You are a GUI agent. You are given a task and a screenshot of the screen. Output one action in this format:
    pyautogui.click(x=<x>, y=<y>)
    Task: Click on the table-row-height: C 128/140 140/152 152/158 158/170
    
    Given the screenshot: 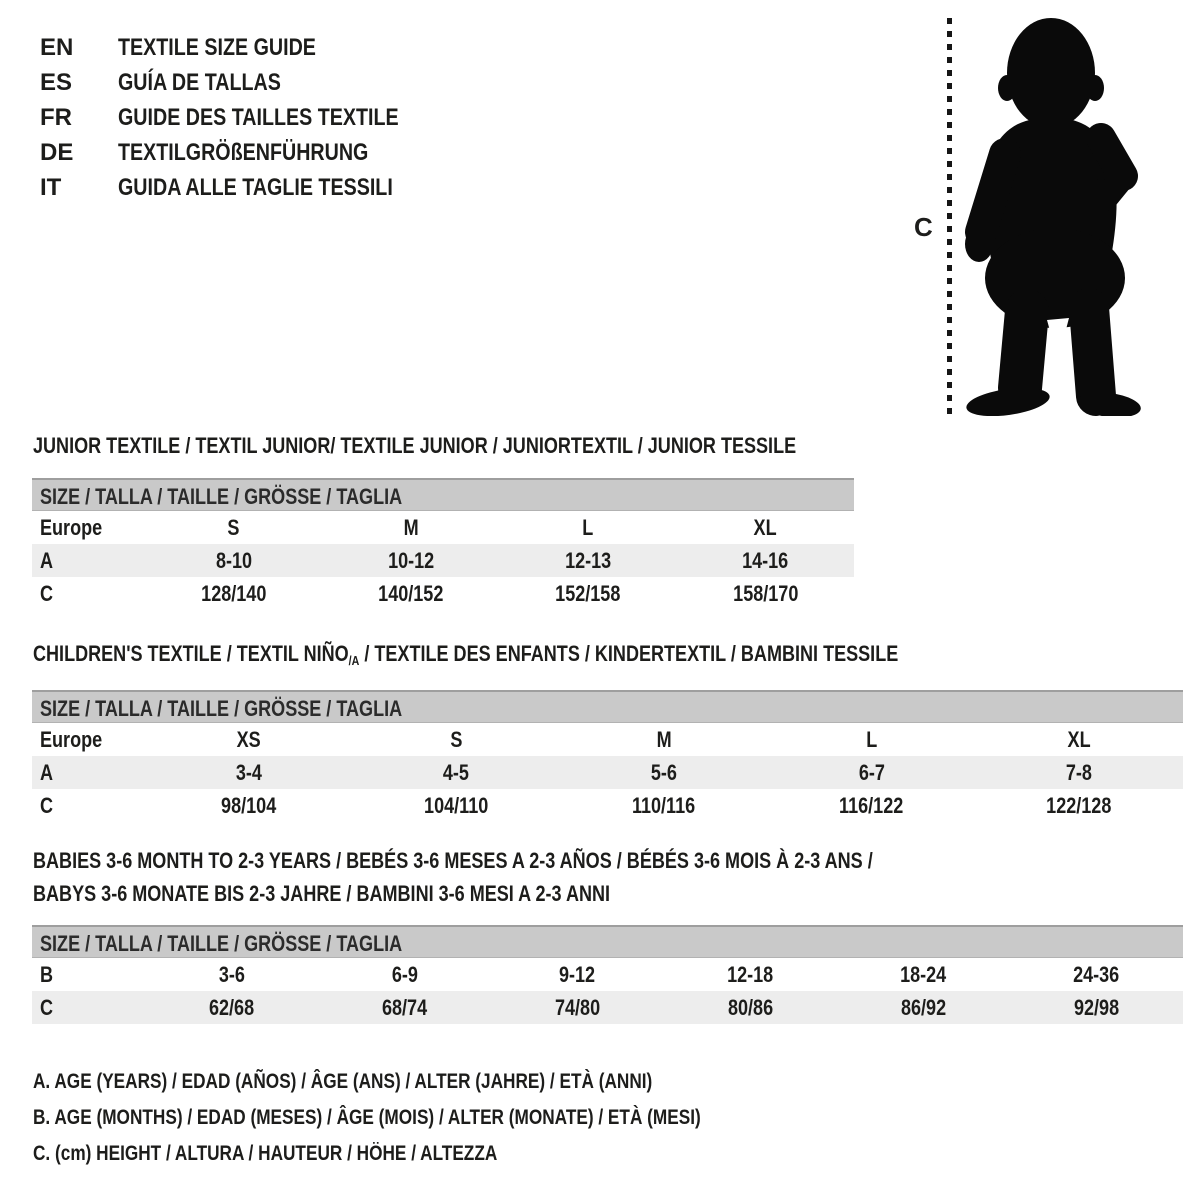 What is the action you would take?
    pyautogui.click(x=443, y=593)
    